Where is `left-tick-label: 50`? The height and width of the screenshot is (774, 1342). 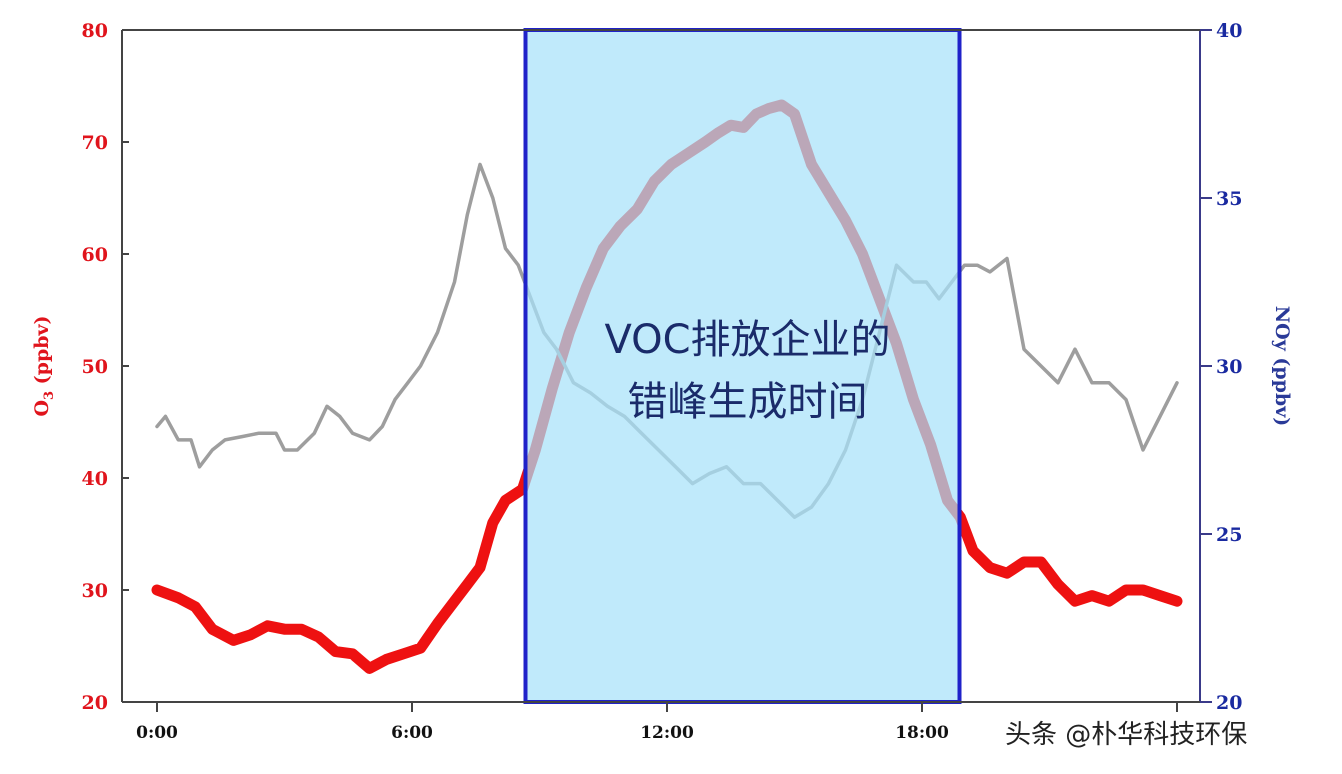 left-tick-label: 50 is located at coordinates (95, 367).